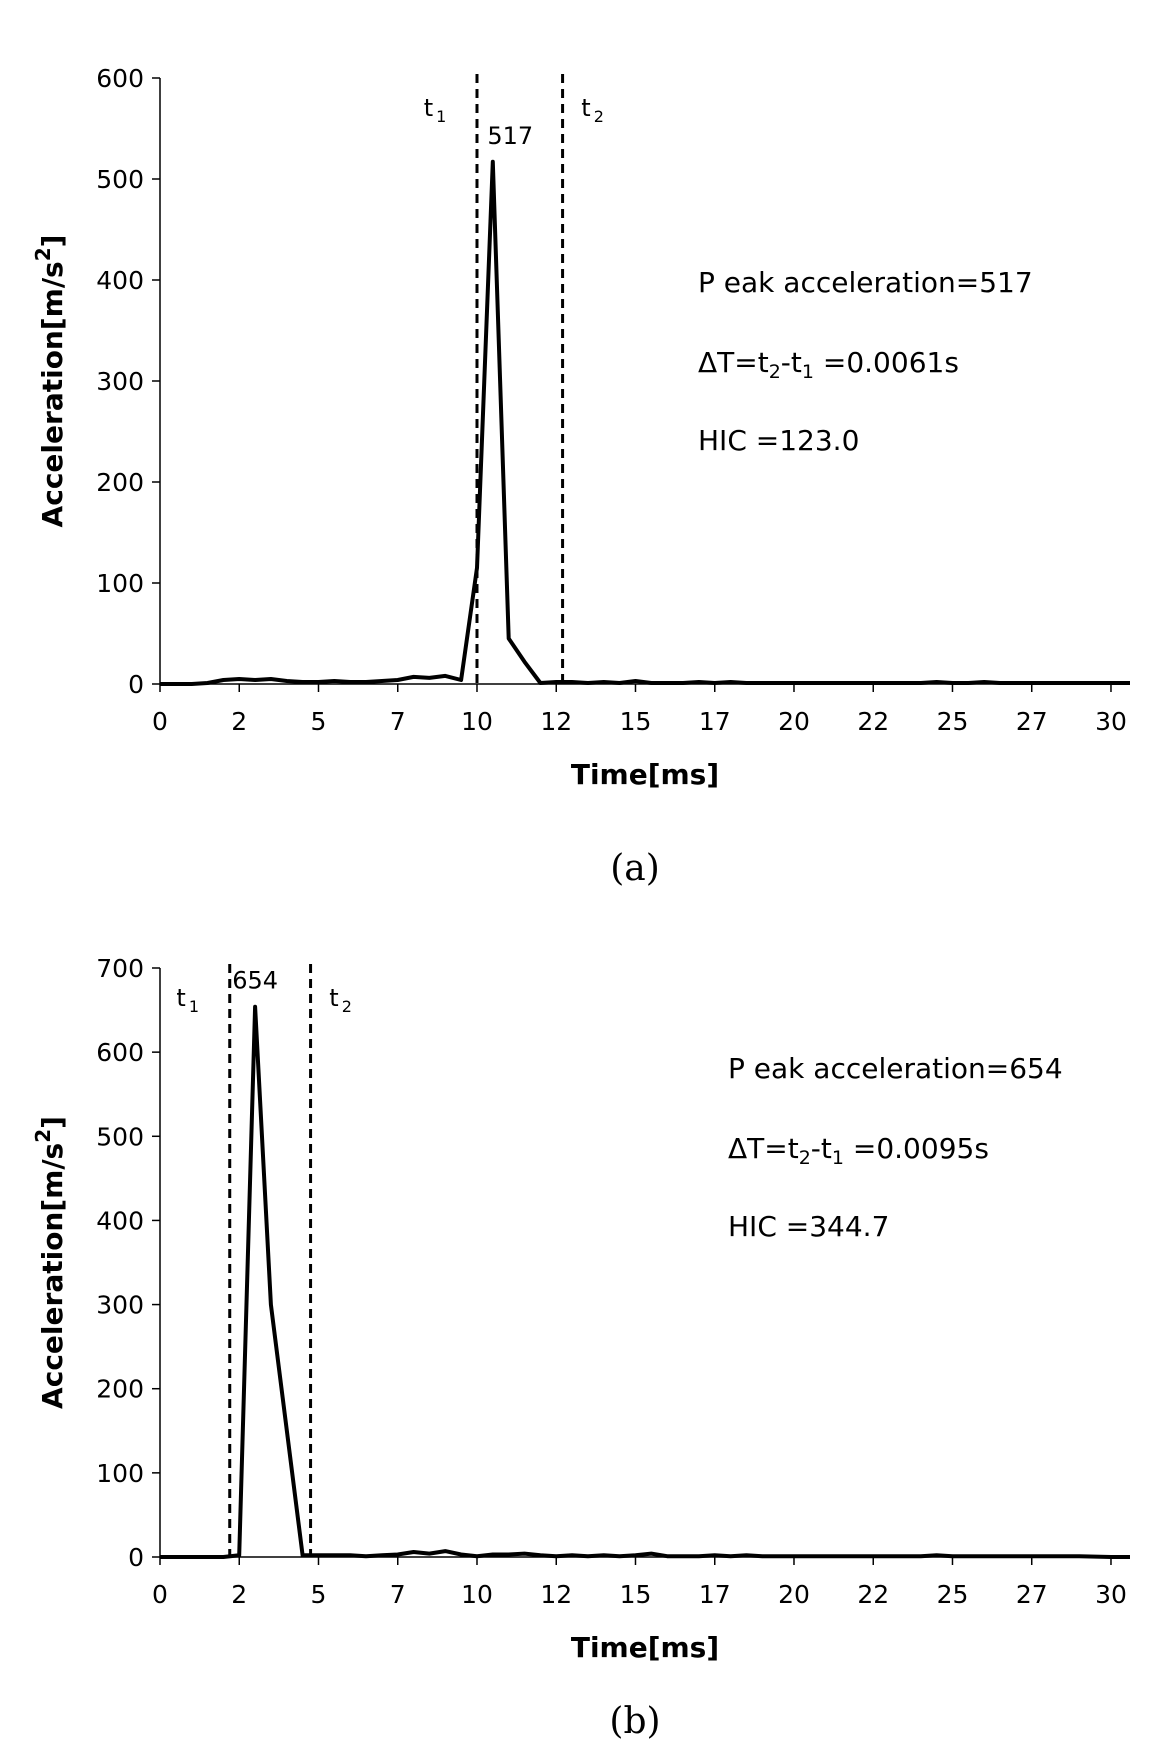 Image resolution: width=1150 pixels, height=1750 pixels. I want to click on annotation-line-3: HIC =123.0, so click(778, 440).